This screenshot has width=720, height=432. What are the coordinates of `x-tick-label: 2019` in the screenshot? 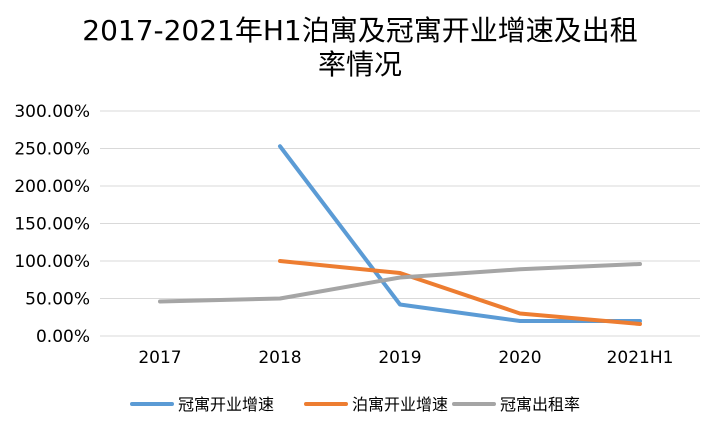 It's located at (399, 358).